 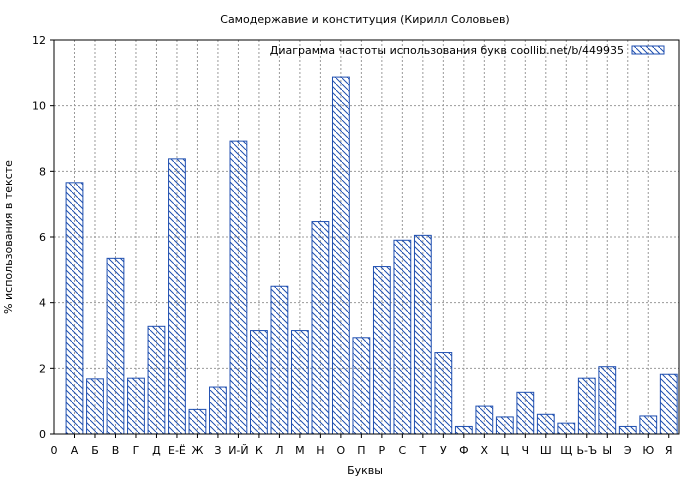 What do you see at coordinates (39, 40) in the screenshot?
I see `y-tick-label: 12` at bounding box center [39, 40].